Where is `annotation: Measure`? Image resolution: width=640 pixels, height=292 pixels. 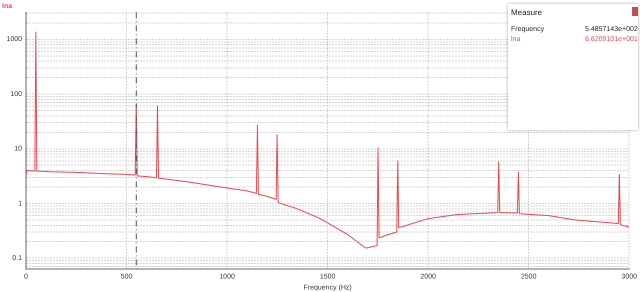 annotation: Measure is located at coordinates (526, 12).